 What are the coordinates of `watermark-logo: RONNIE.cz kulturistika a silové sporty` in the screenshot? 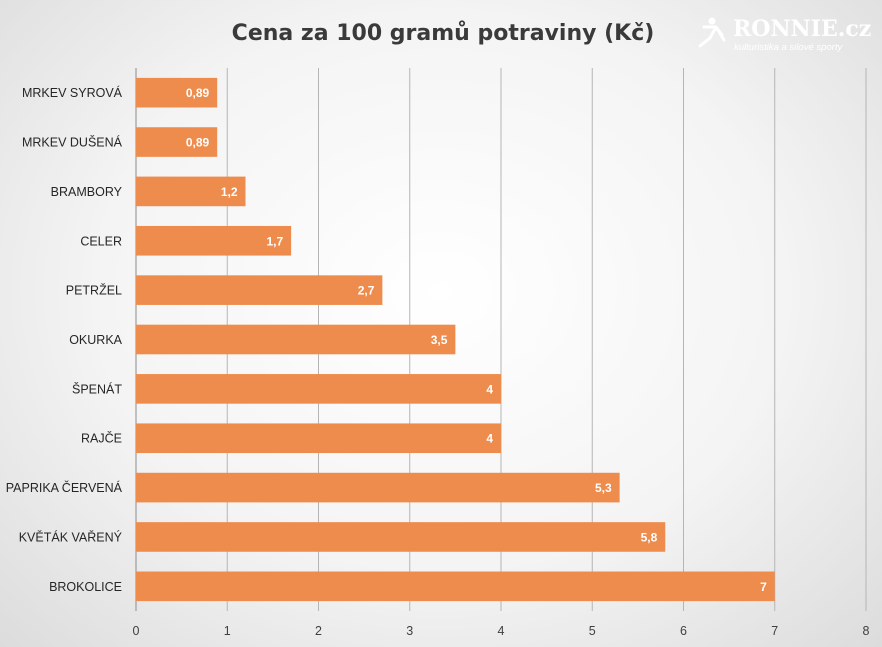 It's located at (784, 34).